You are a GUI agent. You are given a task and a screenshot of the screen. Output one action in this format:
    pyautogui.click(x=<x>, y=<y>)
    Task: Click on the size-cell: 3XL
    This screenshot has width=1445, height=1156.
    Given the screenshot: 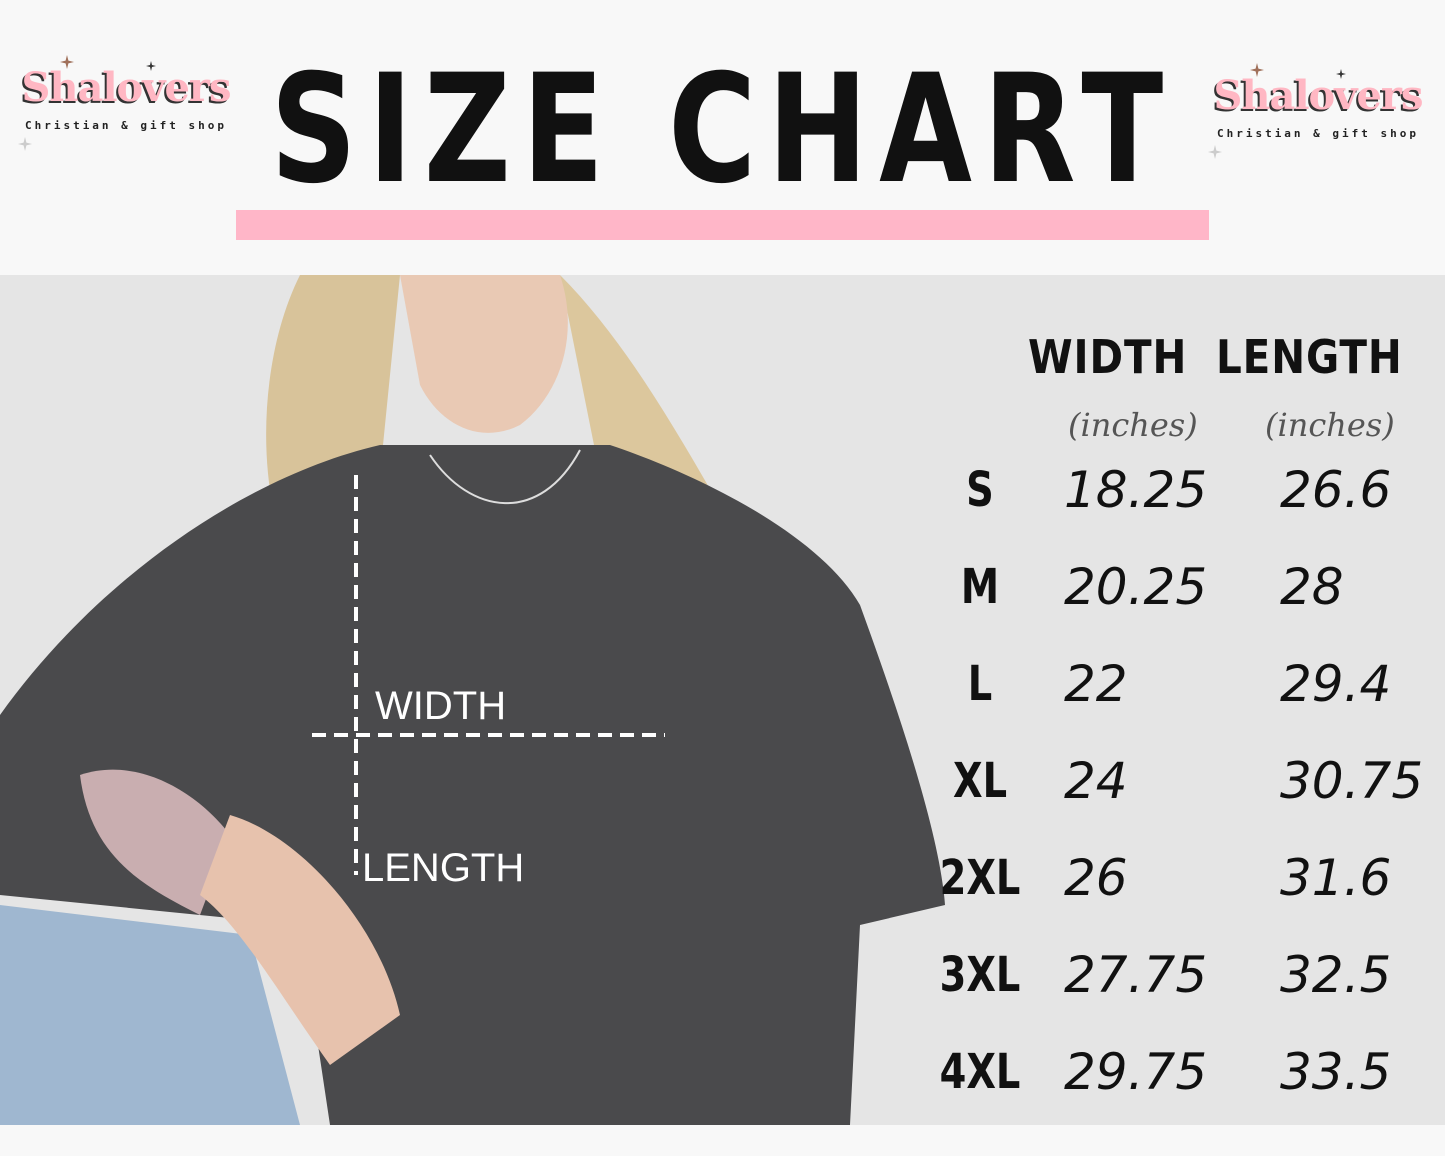 What is the action you would take?
    pyautogui.click(x=980, y=975)
    